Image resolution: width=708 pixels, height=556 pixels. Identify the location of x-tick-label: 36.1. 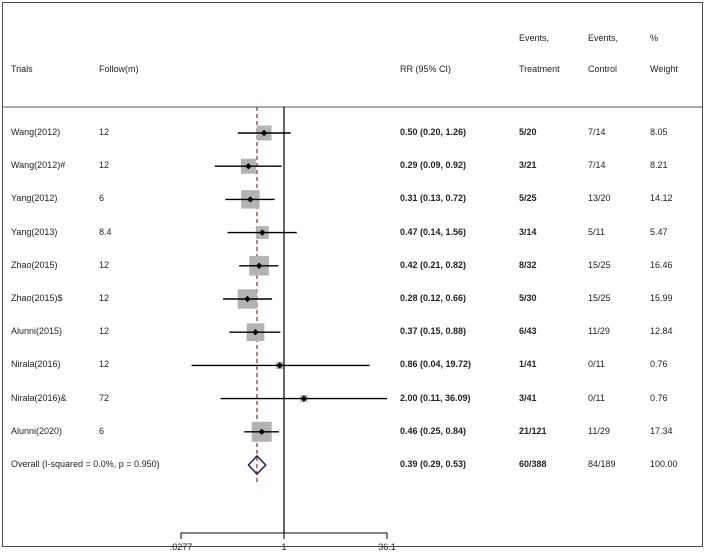
(387, 547).